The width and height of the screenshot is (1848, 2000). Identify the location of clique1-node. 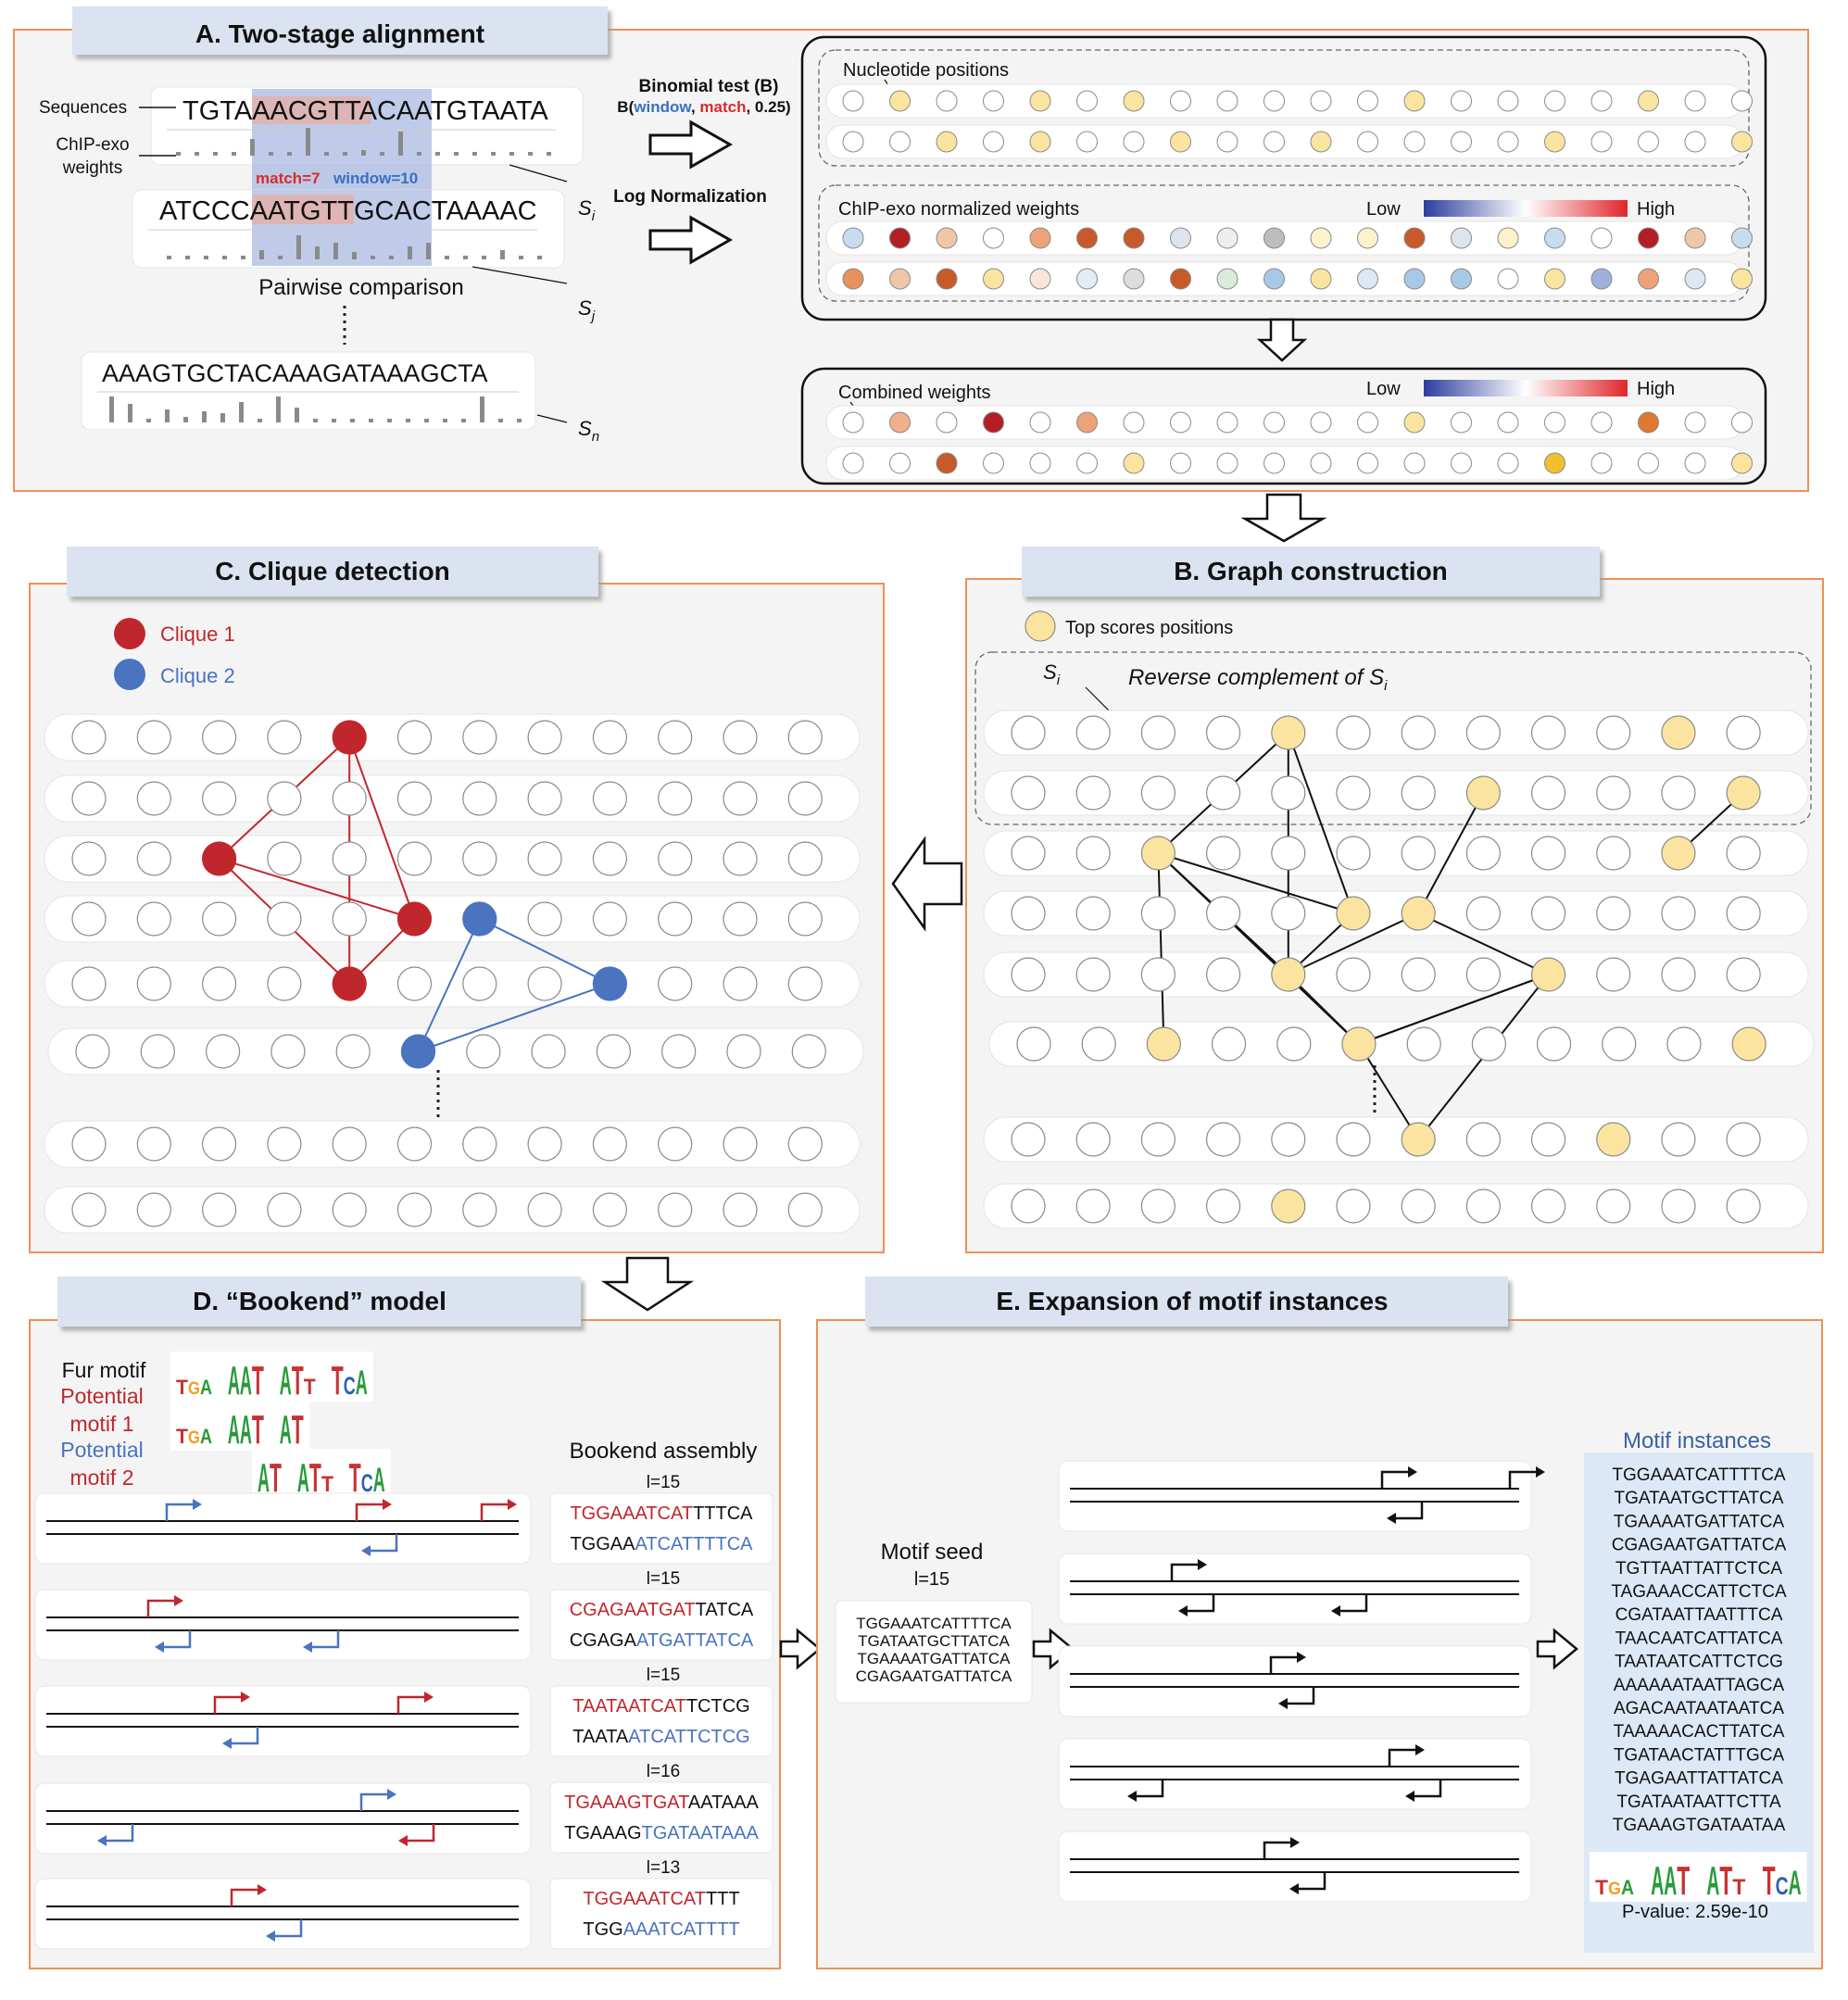
(219, 858).